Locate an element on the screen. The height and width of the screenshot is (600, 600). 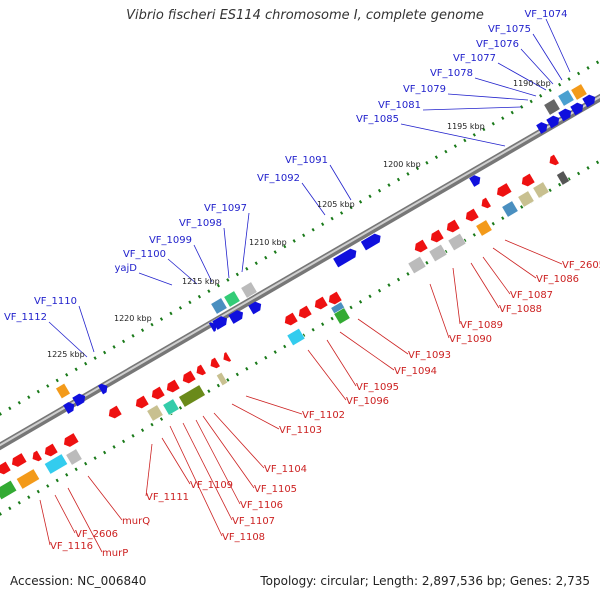
gene-label-reverse: VF_1108 is located at coordinates (243, 537).